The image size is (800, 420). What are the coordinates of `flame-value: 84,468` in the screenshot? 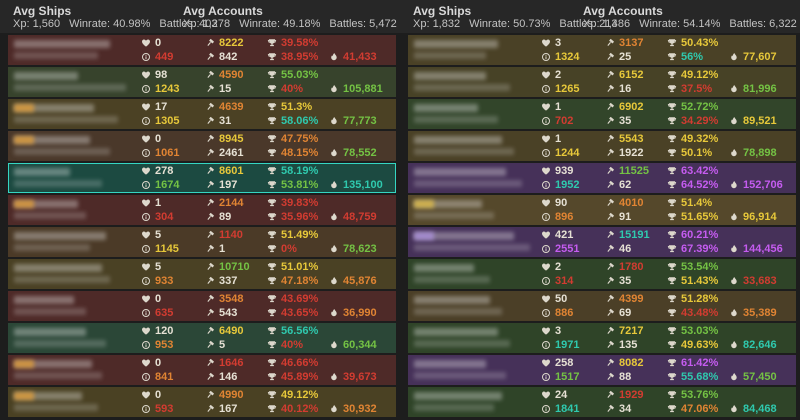 It's located at (760, 409).